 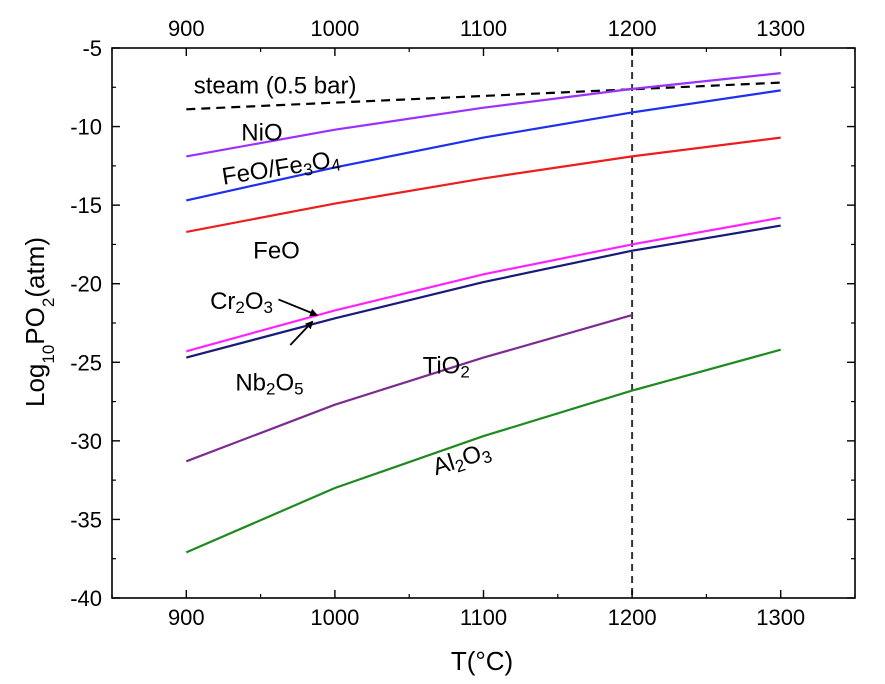 What do you see at coordinates (461, 460) in the screenshot?
I see `series-label-al2o3: Al2O3` at bounding box center [461, 460].